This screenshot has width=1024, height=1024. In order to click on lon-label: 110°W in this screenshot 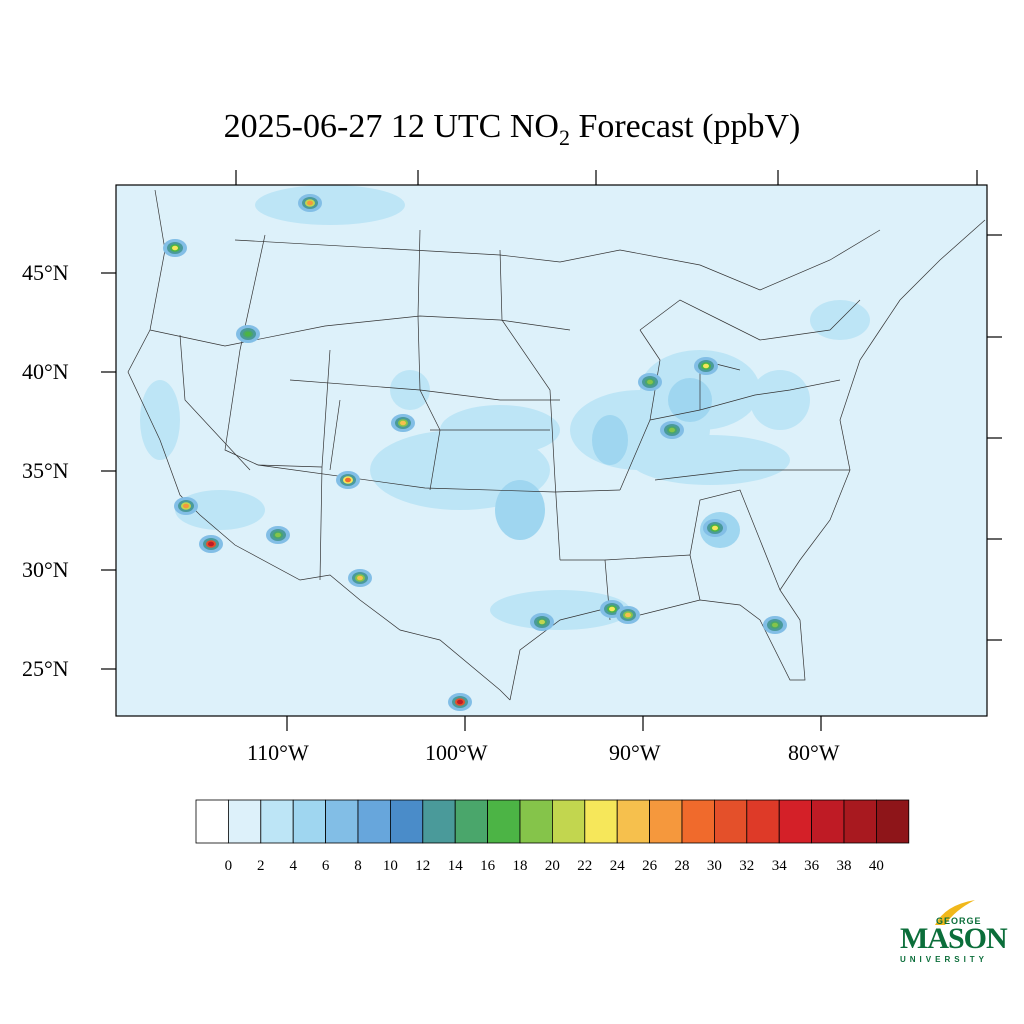, I will do `click(278, 752)`.